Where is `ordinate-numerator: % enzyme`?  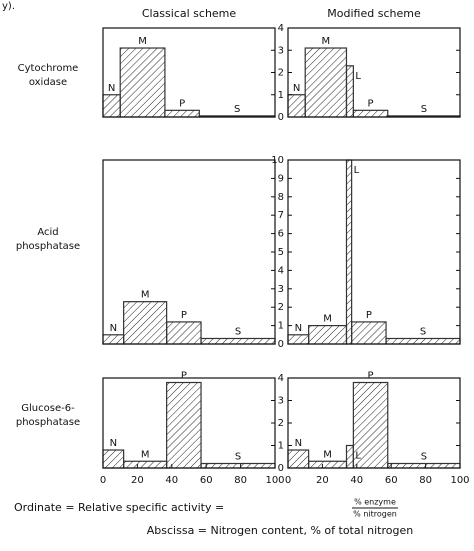 ordinate-numerator: % enzyme is located at coordinates (375, 502).